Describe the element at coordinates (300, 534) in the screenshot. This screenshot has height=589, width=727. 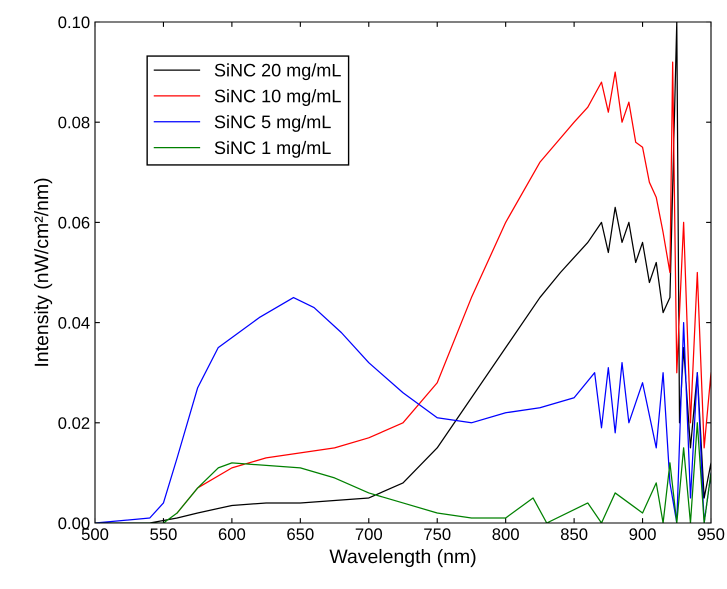
I see `x-tick-label: 650` at that location.